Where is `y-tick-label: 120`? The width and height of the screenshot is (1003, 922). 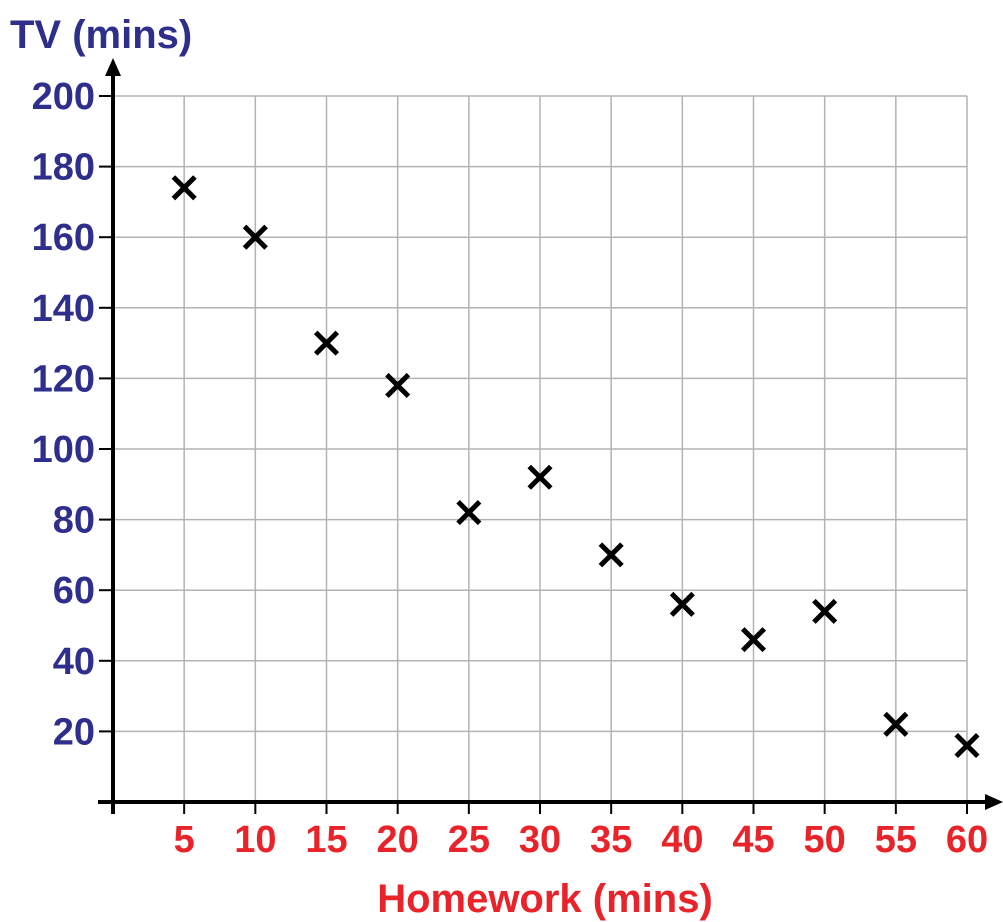
y-tick-label: 120 is located at coordinates (63, 379).